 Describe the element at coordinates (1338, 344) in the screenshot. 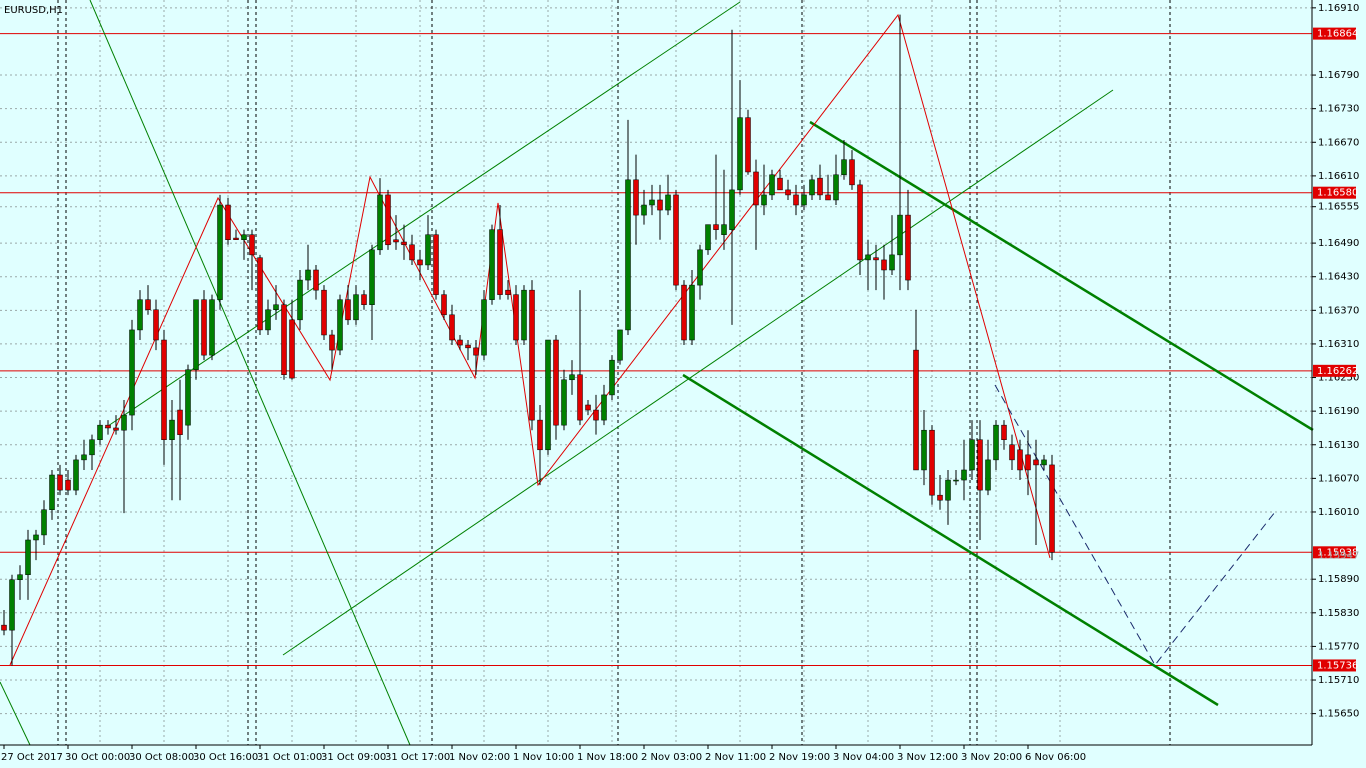

I see `y-tick-label: 1.16310` at that location.